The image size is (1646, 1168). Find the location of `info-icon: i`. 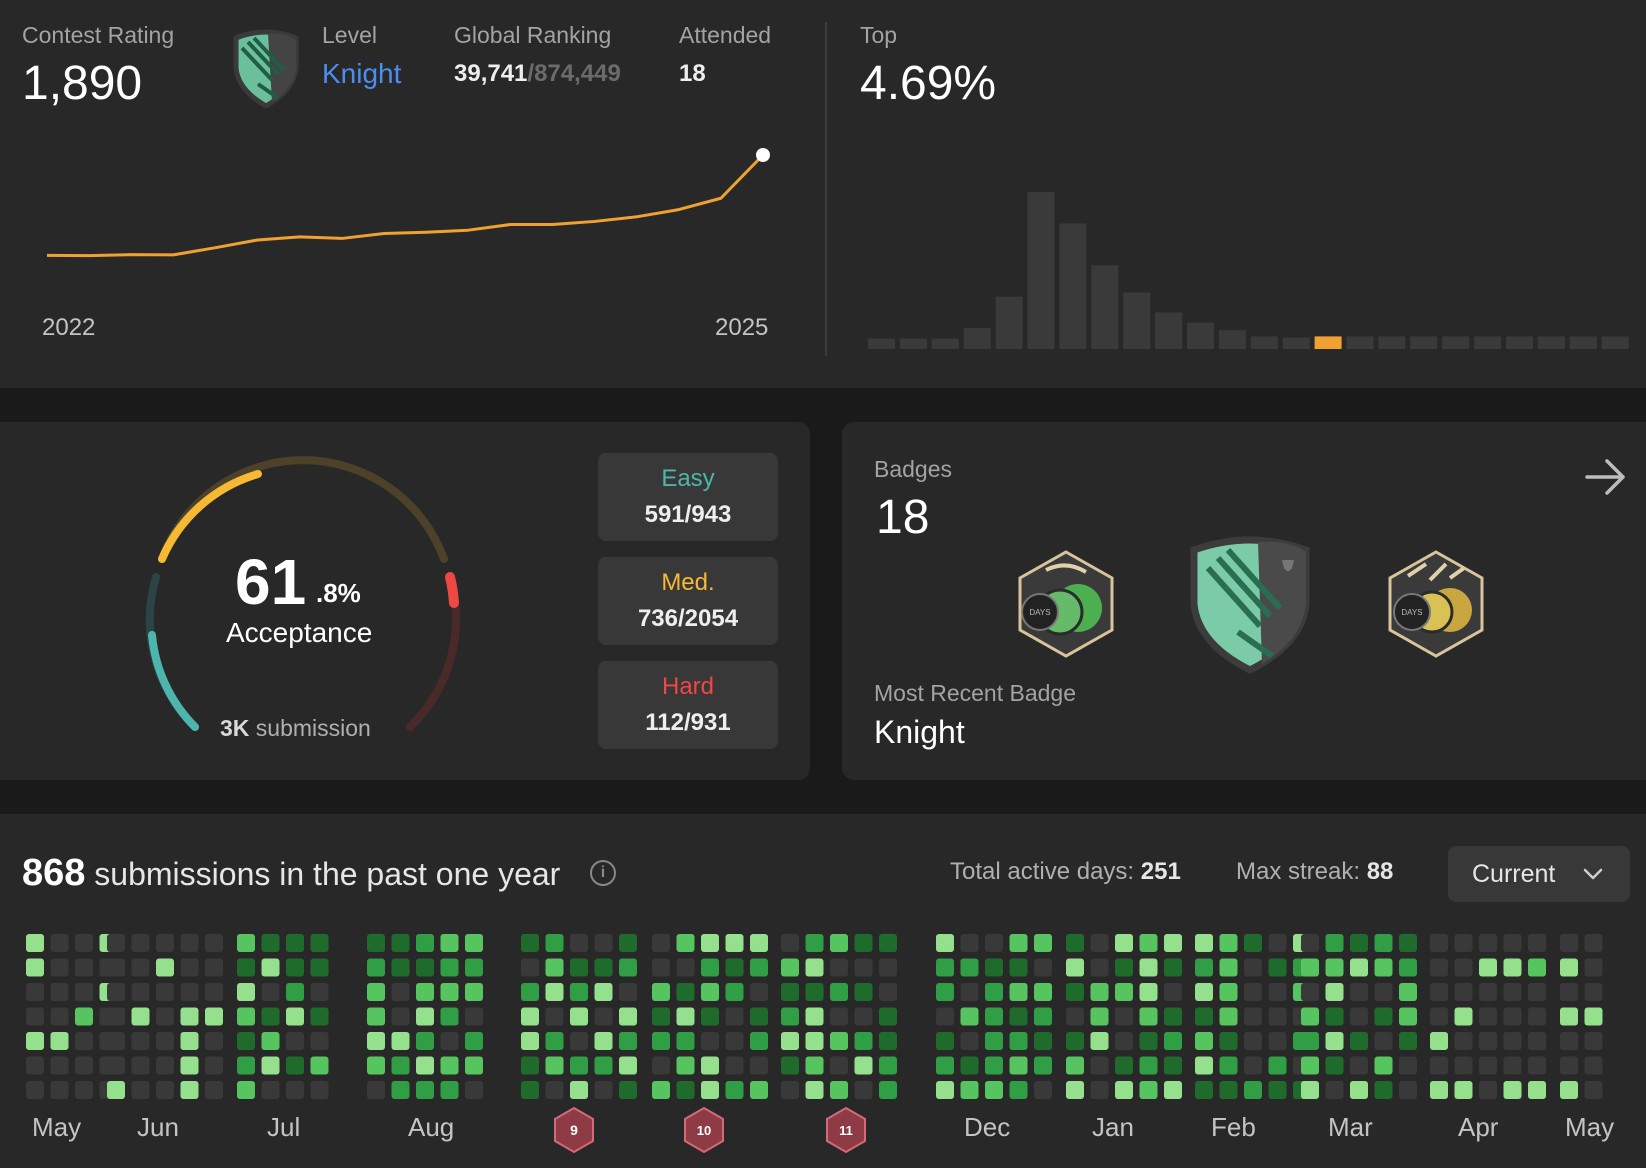

info-icon: i is located at coordinates (603, 873).